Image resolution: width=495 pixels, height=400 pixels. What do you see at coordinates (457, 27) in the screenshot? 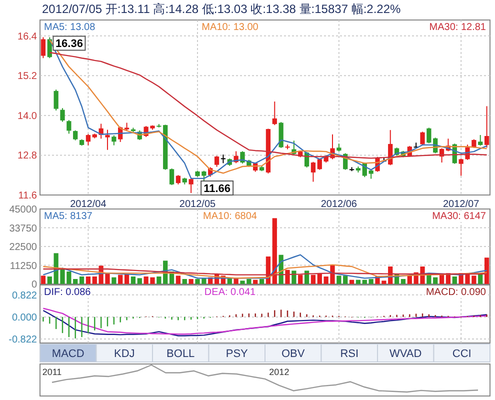
I see `text: MA30: 12.81` at bounding box center [457, 27].